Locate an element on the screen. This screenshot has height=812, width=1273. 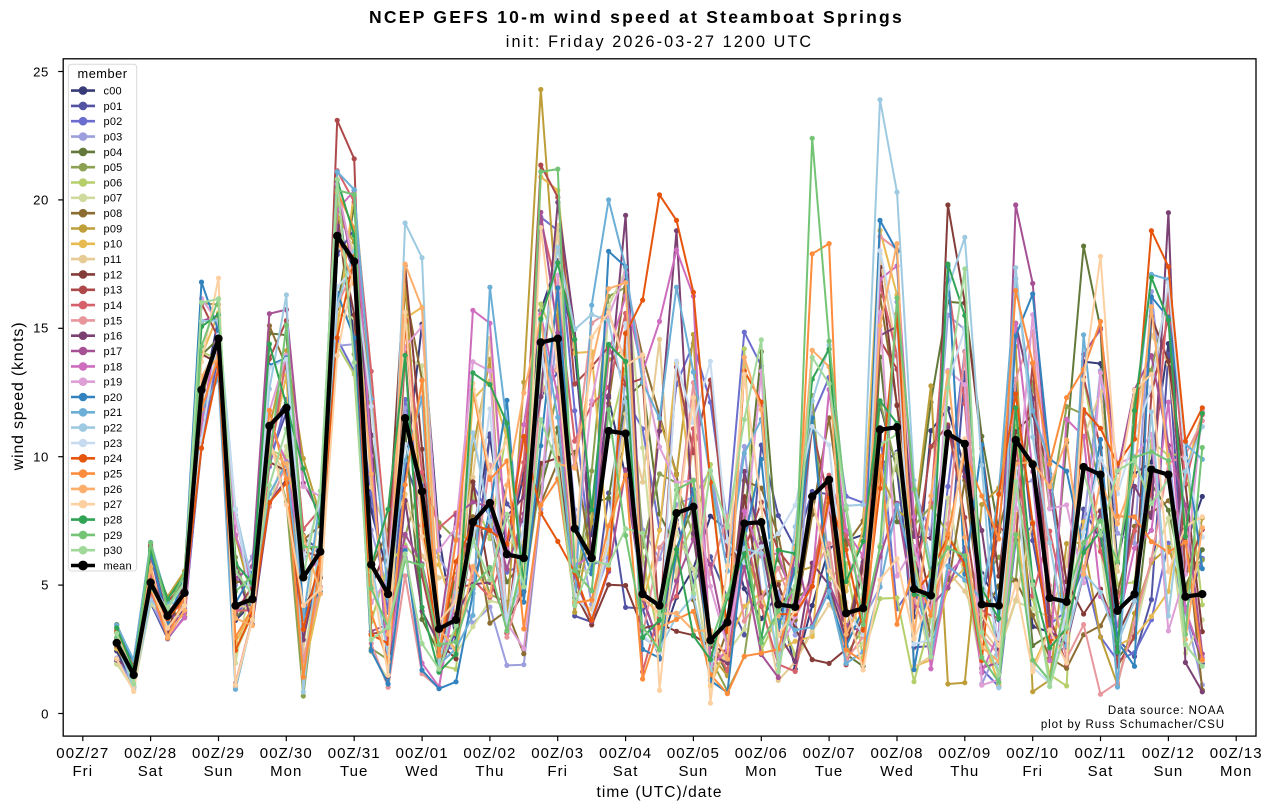
svg-text: p21 is located at coordinates (113, 413).